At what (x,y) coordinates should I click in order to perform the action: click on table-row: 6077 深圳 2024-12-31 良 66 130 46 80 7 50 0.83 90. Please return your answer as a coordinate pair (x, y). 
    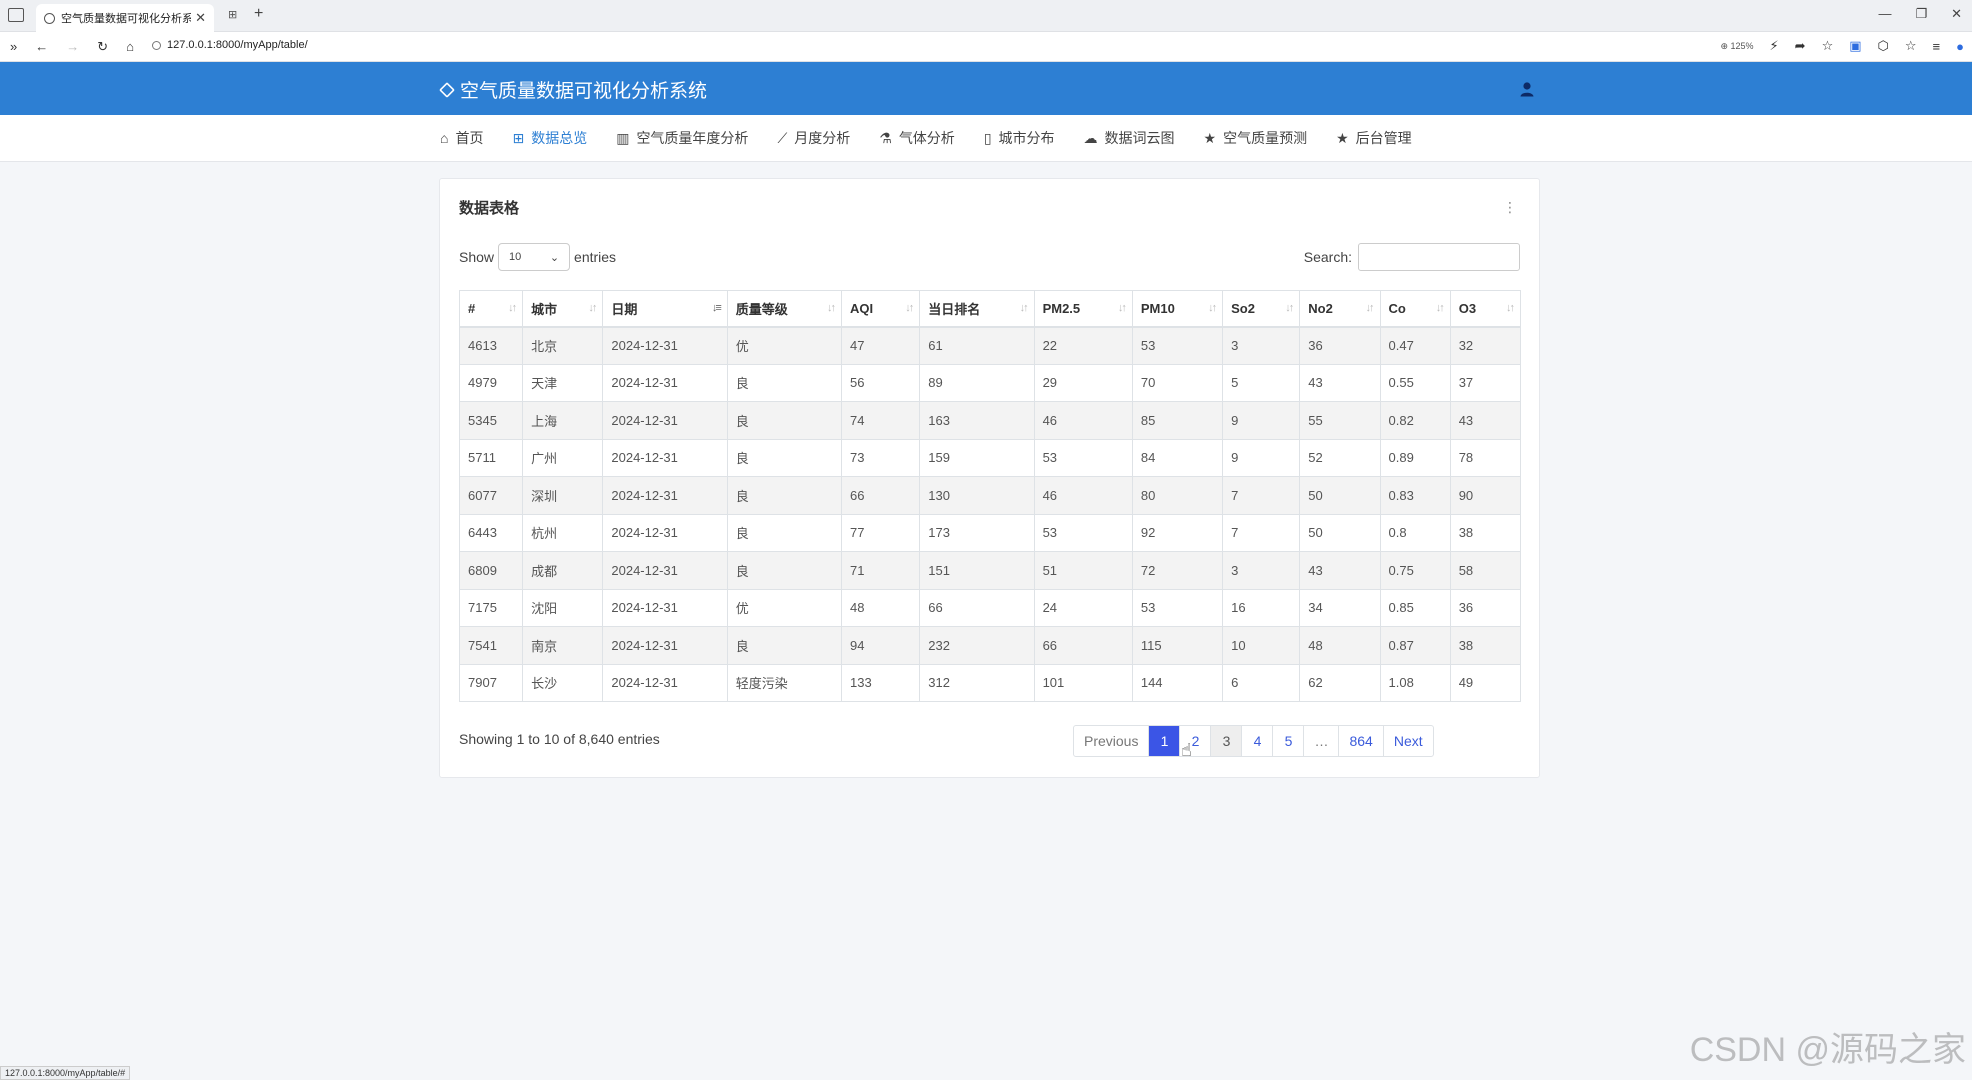
    Looking at the image, I should click on (990, 495).